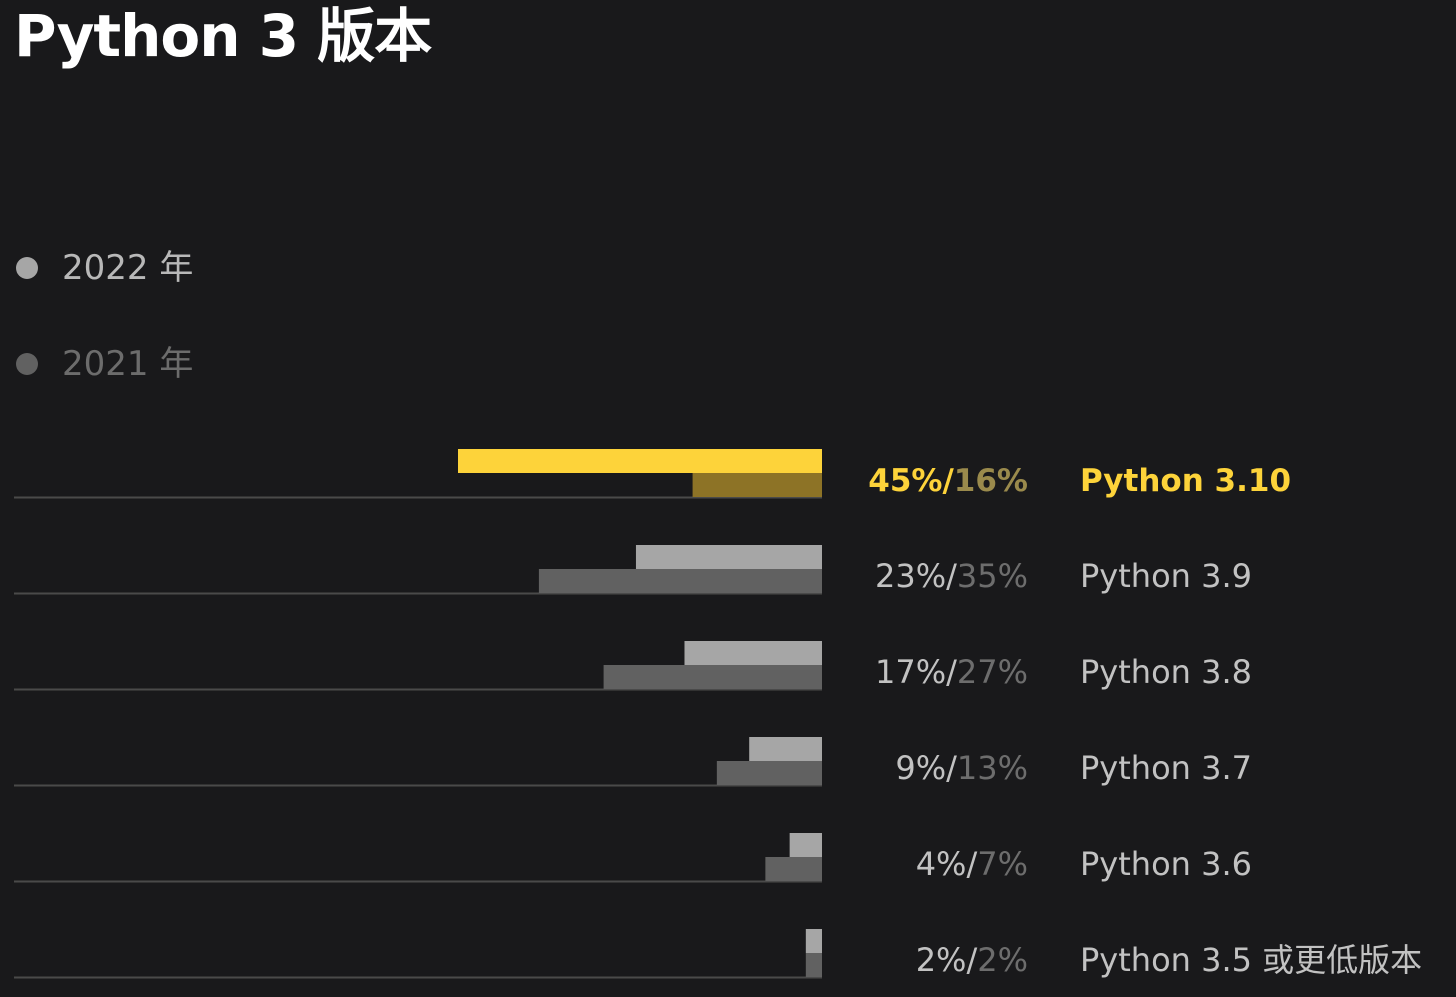 The width and height of the screenshot is (1456, 997). Describe the element at coordinates (128, 268) in the screenshot. I see `legend-label-2022: 2022 年` at that location.